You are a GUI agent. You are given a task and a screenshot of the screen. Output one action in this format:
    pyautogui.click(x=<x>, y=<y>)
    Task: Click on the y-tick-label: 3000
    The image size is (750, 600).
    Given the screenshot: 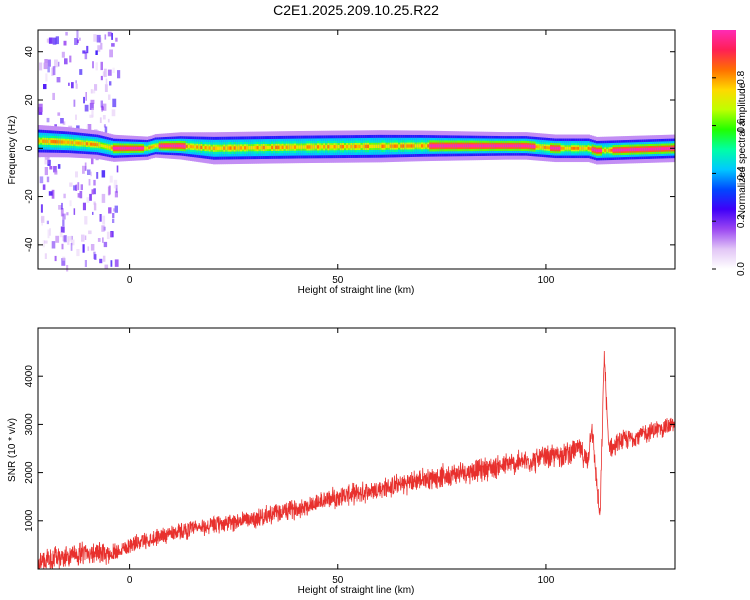 What is the action you would take?
    pyautogui.click(x=29, y=424)
    